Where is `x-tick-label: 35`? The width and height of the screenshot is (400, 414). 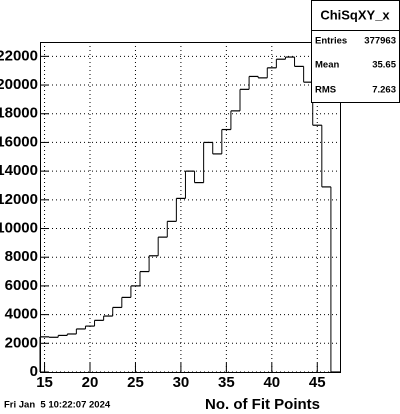 x-tick-label: 35 is located at coordinates (226, 382).